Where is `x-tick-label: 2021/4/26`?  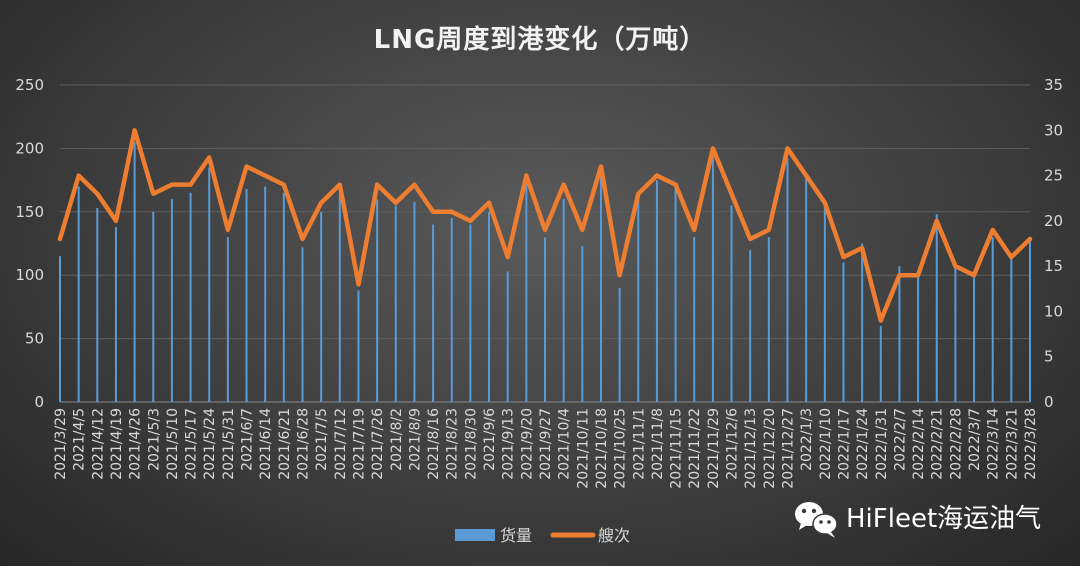
x-tick-label: 2021/4/26 is located at coordinates (136, 444).